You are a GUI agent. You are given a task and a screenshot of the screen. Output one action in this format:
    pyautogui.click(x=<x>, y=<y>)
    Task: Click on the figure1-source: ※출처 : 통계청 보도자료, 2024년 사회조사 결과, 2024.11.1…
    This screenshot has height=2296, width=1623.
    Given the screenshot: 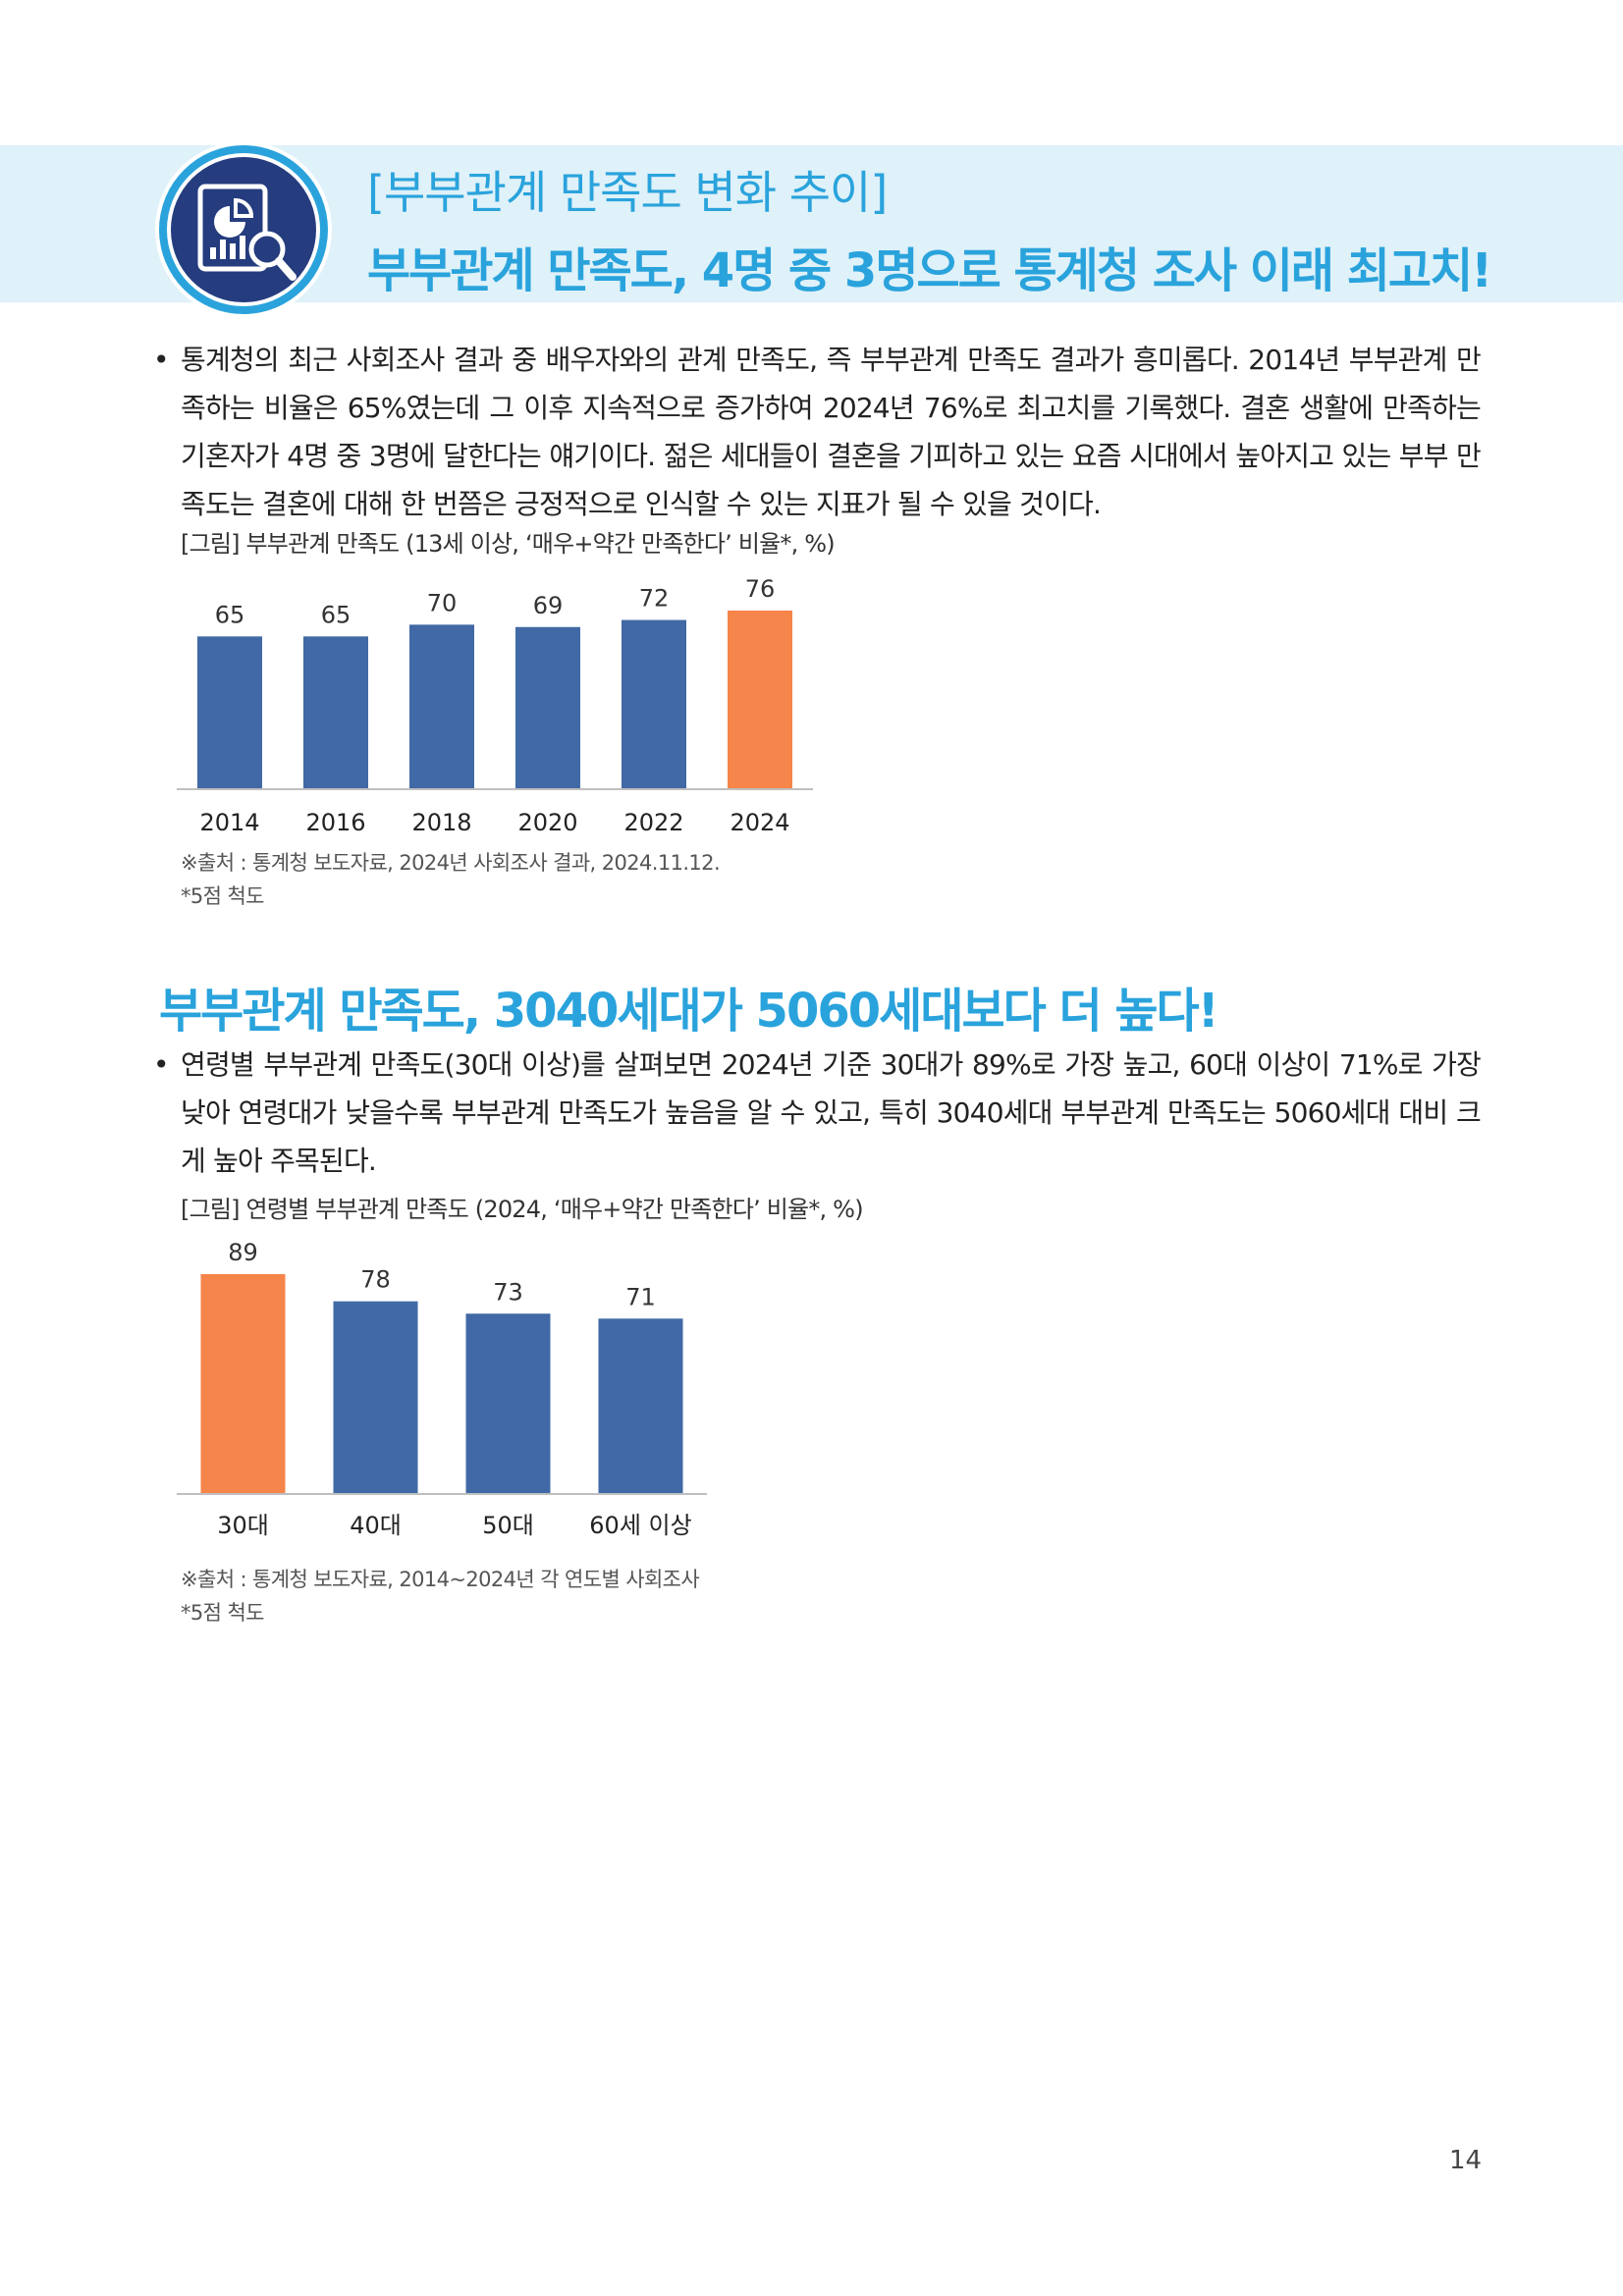 What is the action you would take?
    pyautogui.click(x=451, y=879)
    